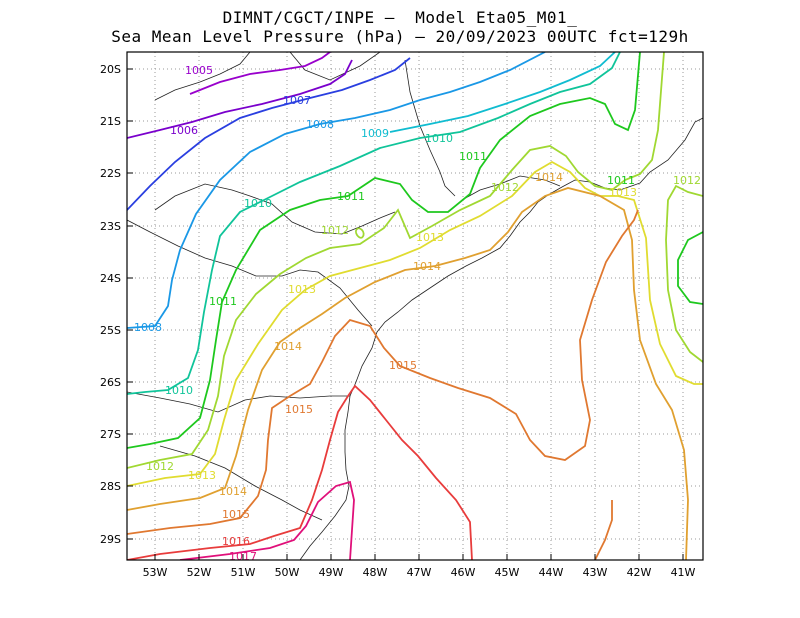  I want to click on state-border-mg-go, so click(202, 76).